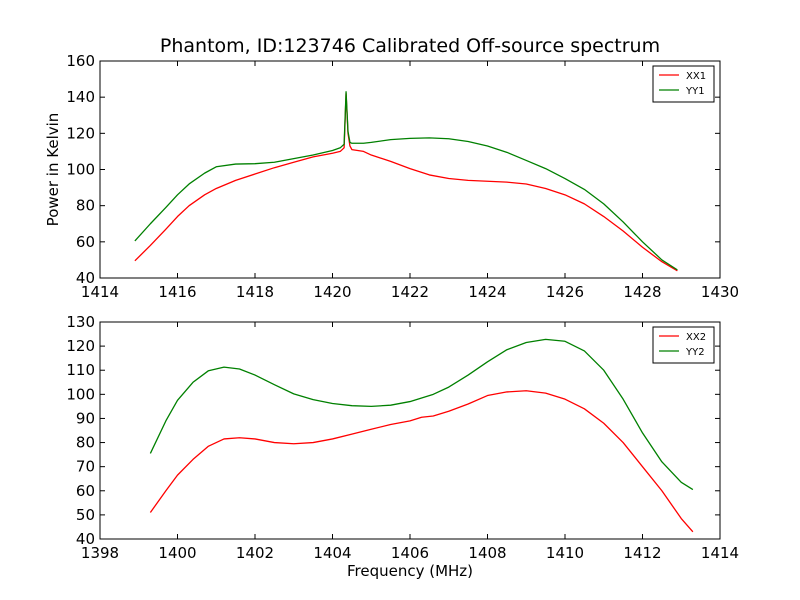 This screenshot has height=600, width=800. What do you see at coordinates (332, 553) in the screenshot?
I see `panel-2-x-tick-label: 1404` at bounding box center [332, 553].